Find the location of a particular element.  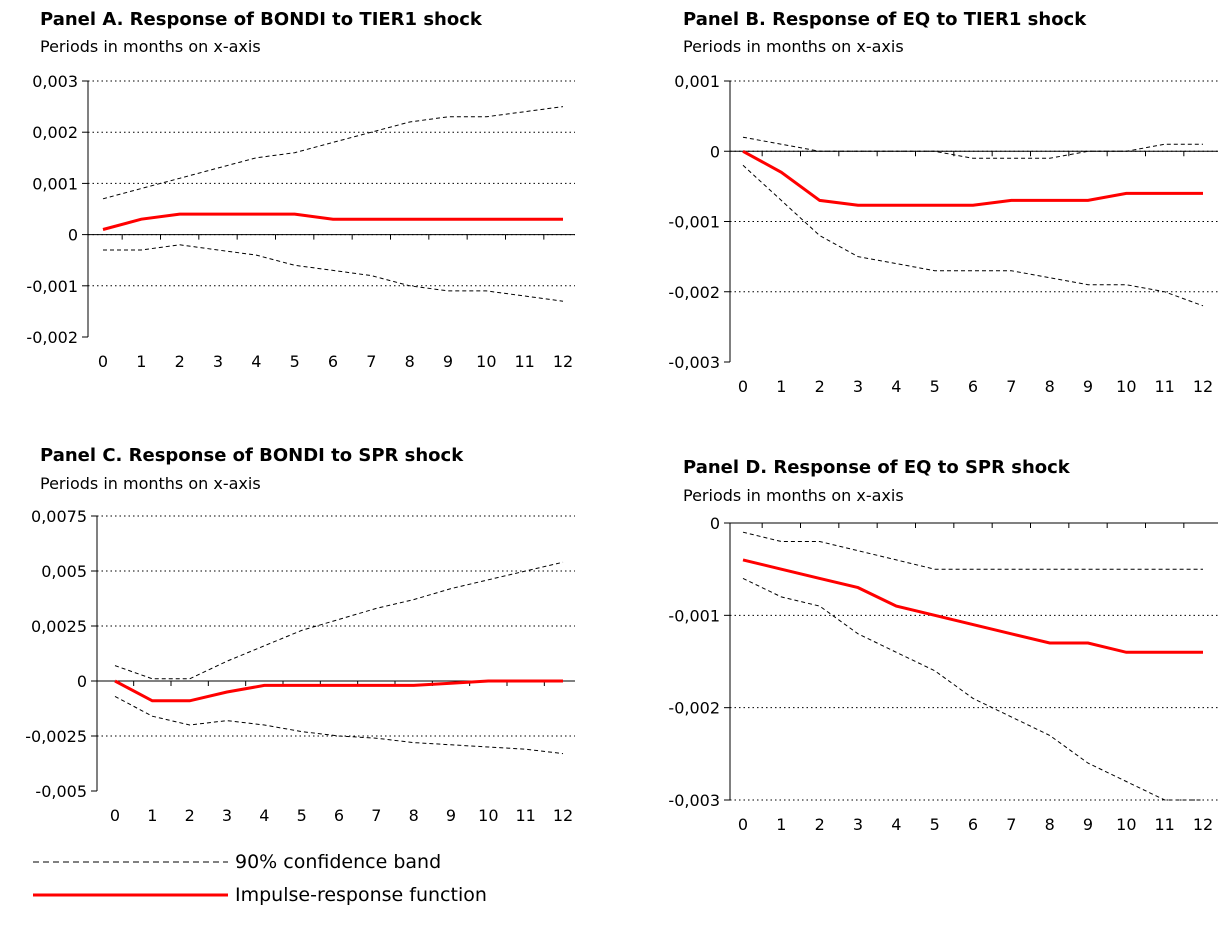

y-tick-label: 0,0025 is located at coordinates (59, 626).